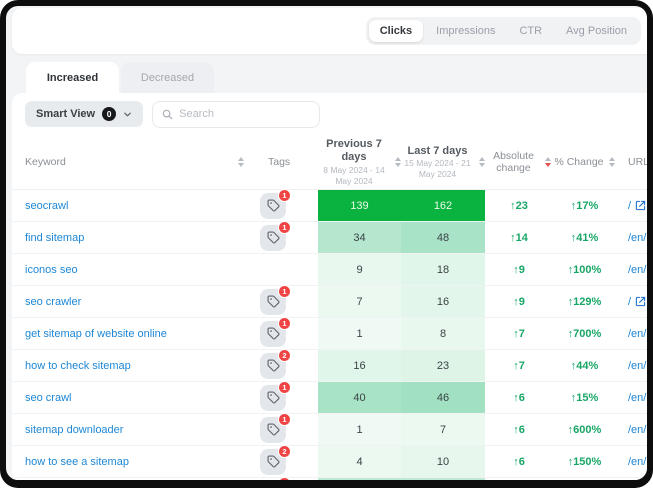  I want to click on keyword-link: find sitemap, so click(55, 237).